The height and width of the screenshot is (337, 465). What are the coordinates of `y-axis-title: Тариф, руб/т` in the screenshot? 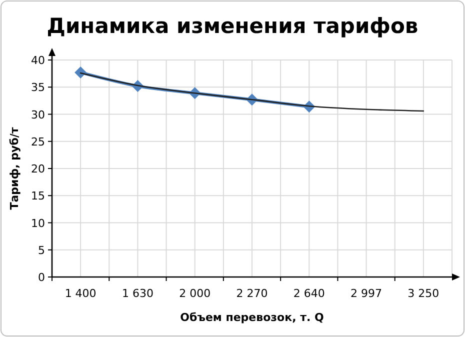 It's located at (14, 168).